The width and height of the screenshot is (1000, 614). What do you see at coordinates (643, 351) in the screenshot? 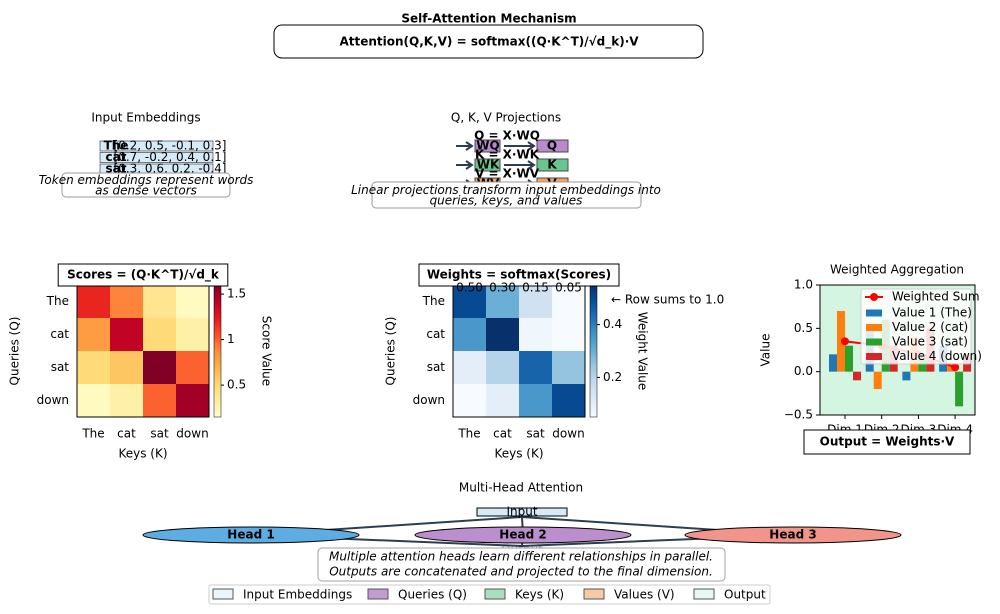
I see `colorbar-label: Weight Value` at bounding box center [643, 351].